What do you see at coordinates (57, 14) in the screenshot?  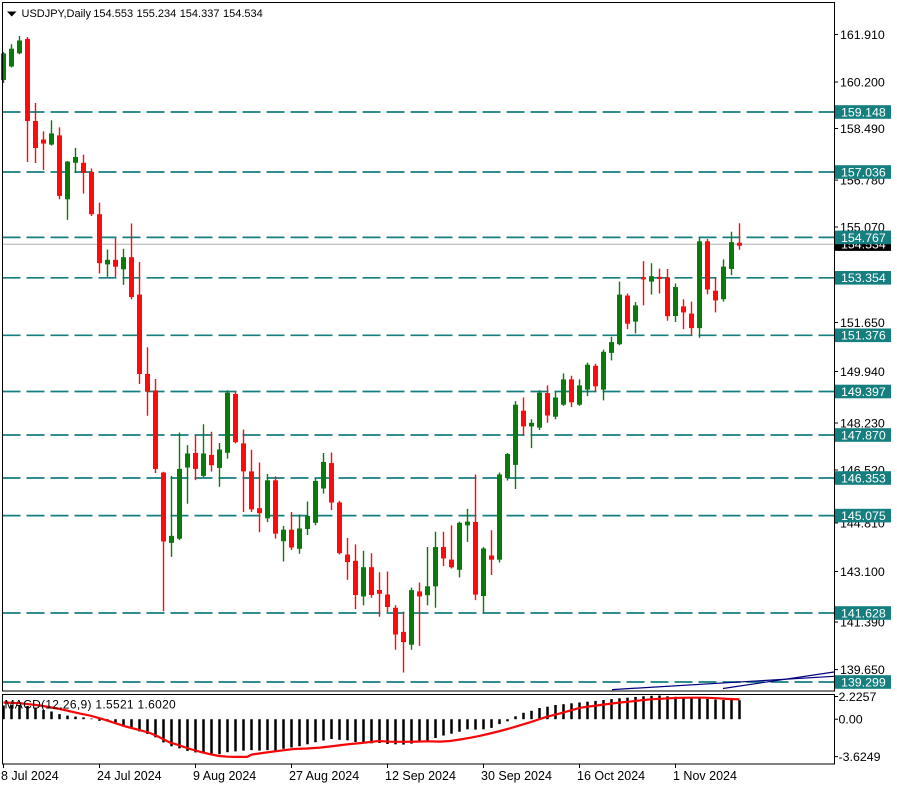 I see `svg-text: USDJPY,Daily` at bounding box center [57, 14].